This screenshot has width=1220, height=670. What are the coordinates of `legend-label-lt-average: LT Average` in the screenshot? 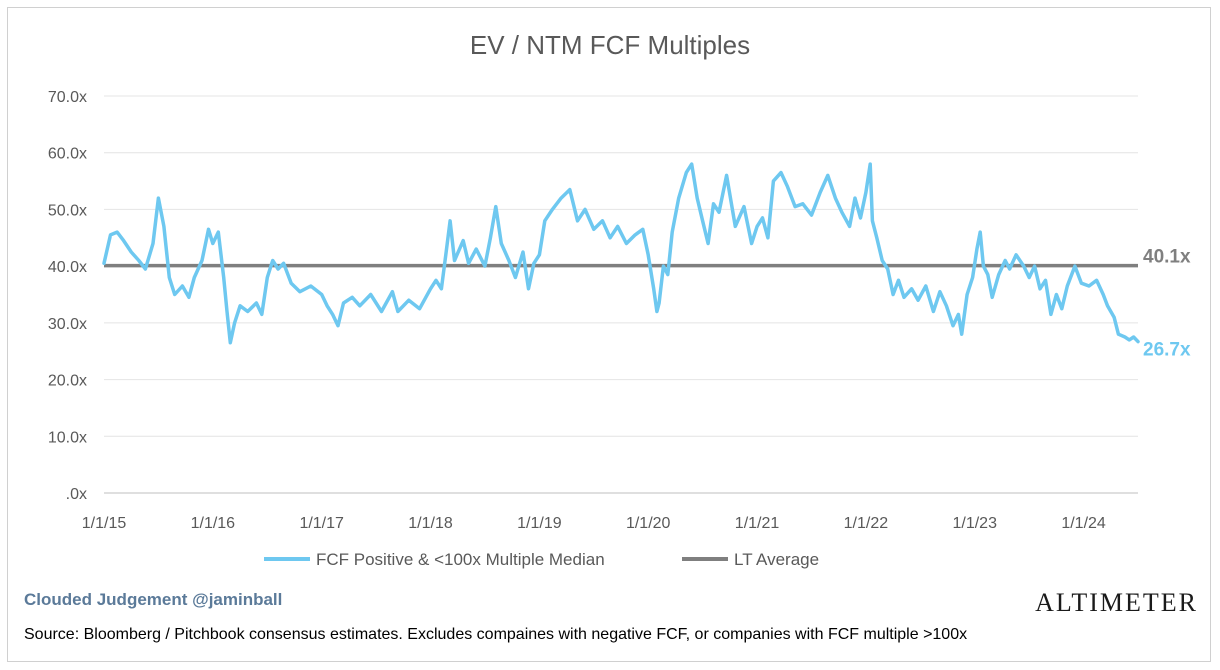 It's located at (776, 559).